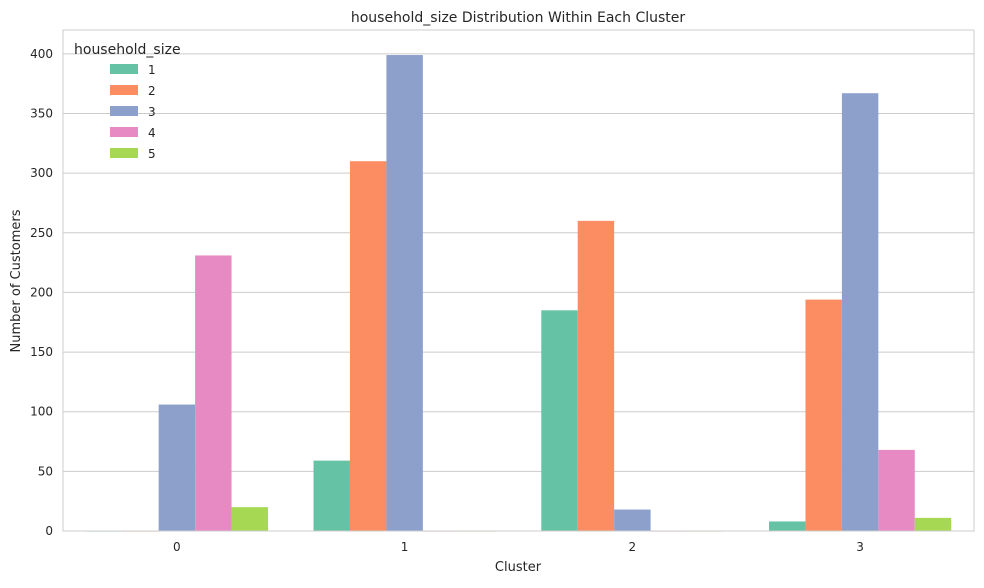 The width and height of the screenshot is (984, 588). I want to click on legend-label: 4, so click(152, 133).